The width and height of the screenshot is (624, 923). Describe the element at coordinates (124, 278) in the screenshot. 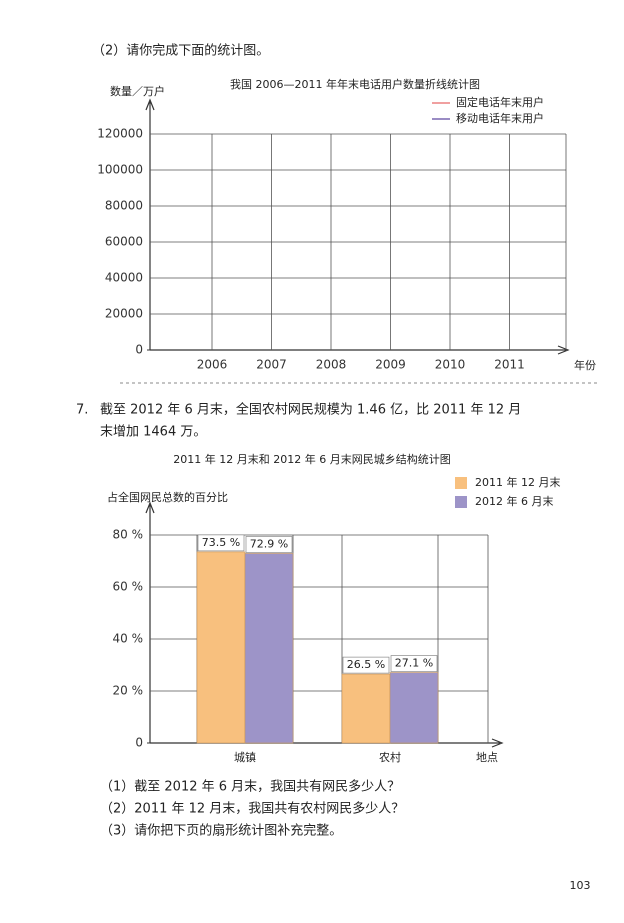

I see `y-tick-label: 40000` at that location.